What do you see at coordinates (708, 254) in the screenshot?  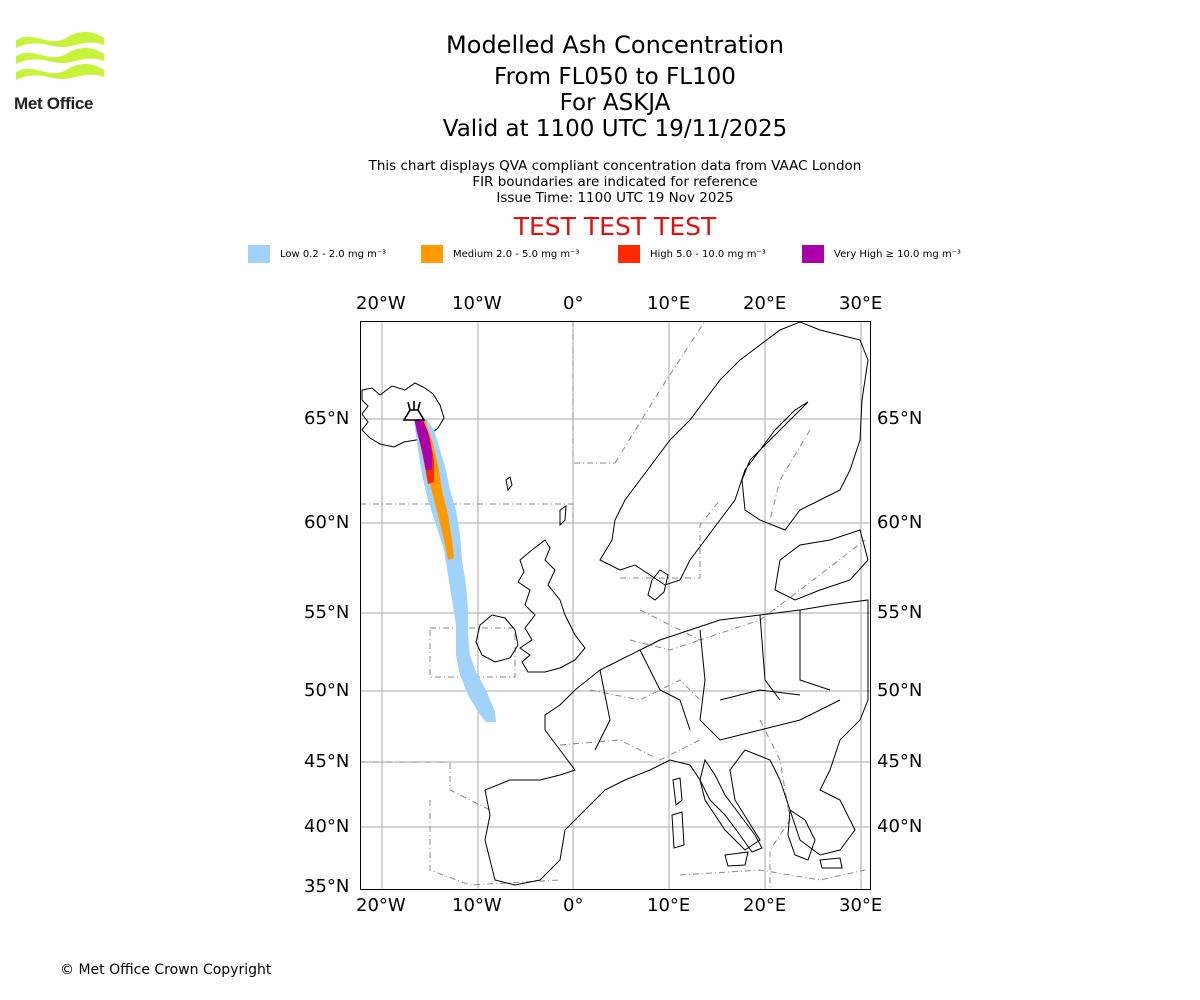 I see `legend-high-label: High 5.0 - 10.0 mg m⁻³` at bounding box center [708, 254].